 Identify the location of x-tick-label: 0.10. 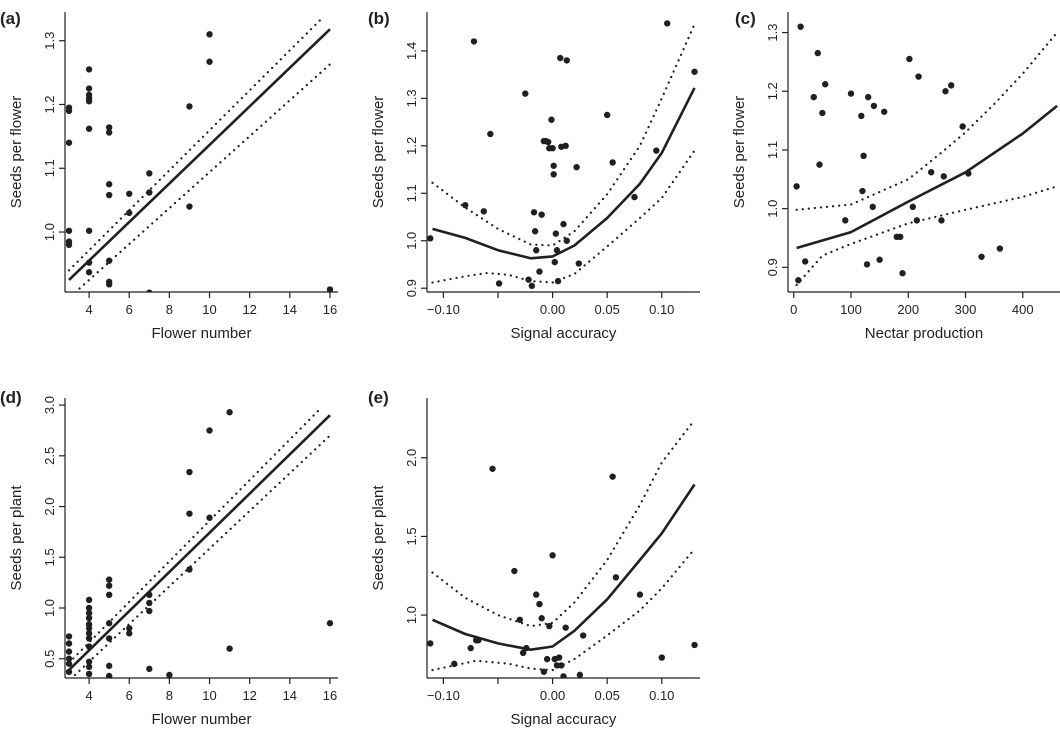
(661, 309).